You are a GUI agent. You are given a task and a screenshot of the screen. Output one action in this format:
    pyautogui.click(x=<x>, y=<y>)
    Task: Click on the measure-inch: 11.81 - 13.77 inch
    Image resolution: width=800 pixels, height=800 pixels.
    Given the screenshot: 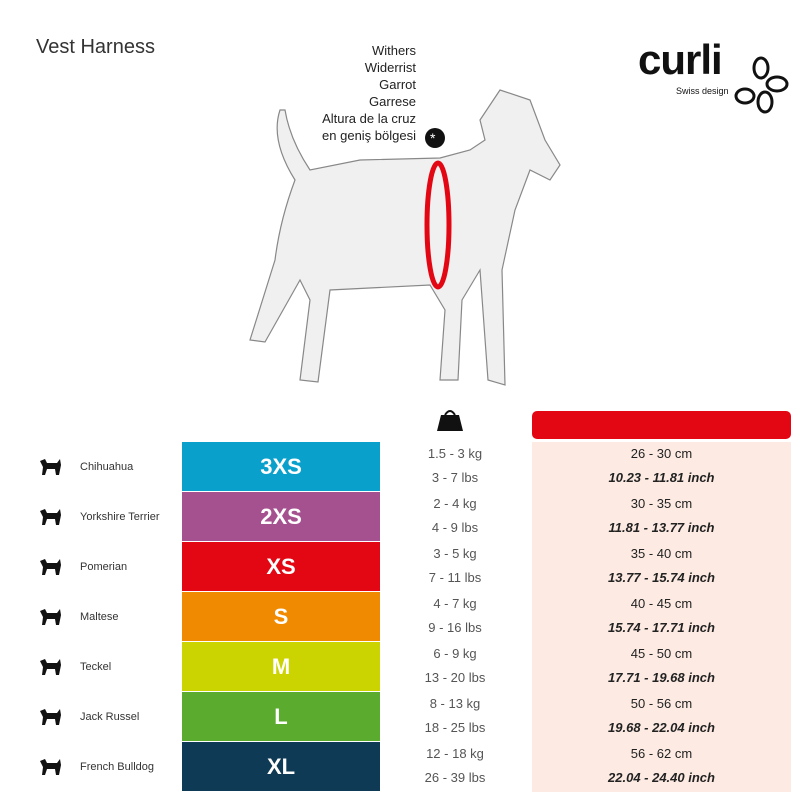 What is the action you would take?
    pyautogui.click(x=661, y=527)
    